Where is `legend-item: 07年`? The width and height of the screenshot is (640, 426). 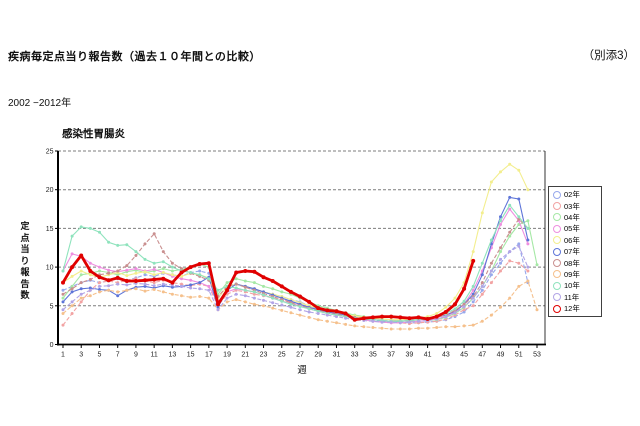
legend-item: 07年 is located at coordinates (577, 251).